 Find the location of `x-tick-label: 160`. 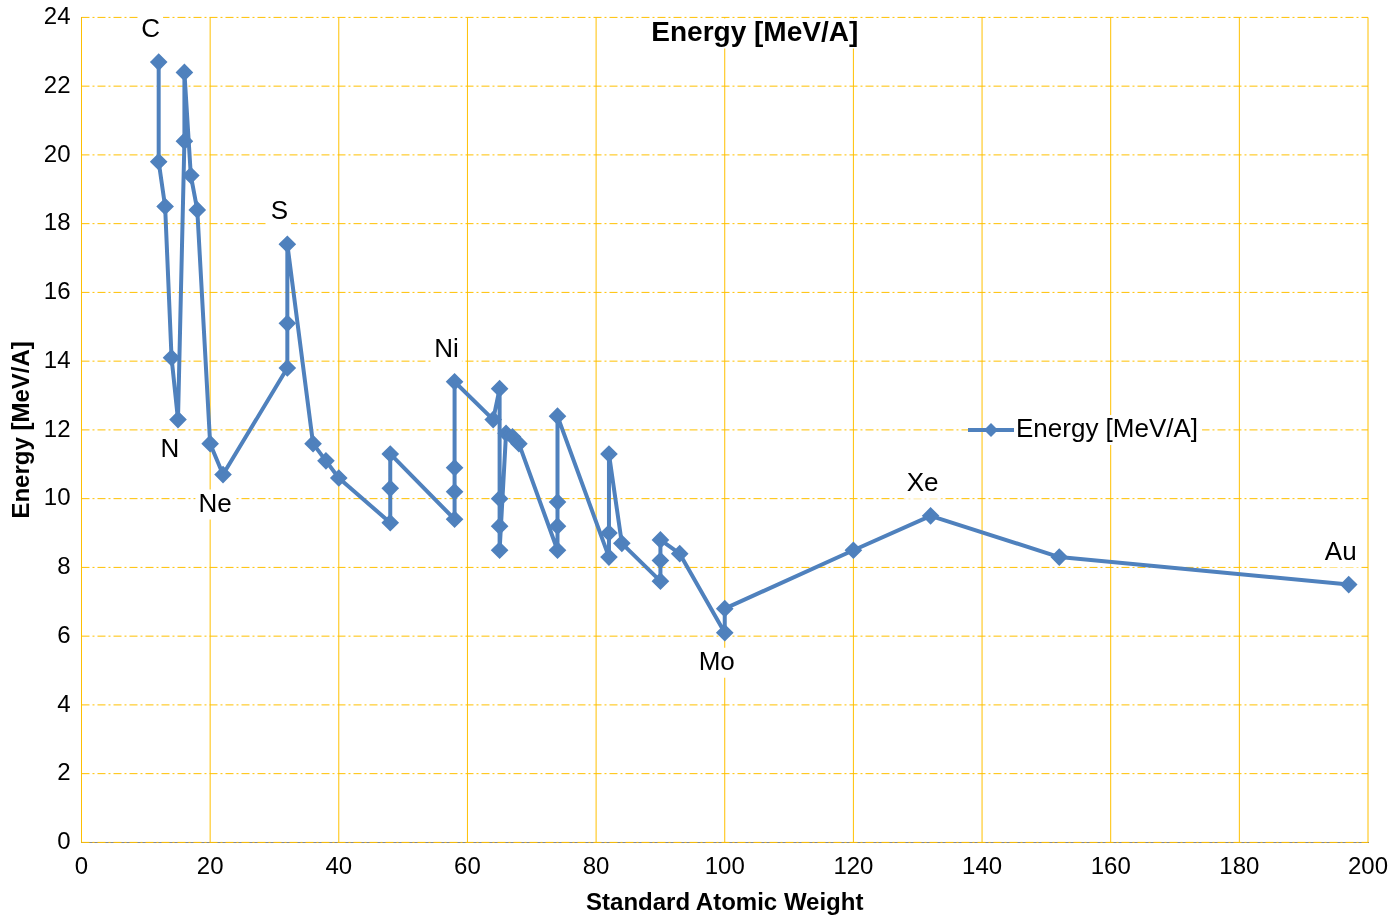

x-tick-label: 160 is located at coordinates (1110, 866).